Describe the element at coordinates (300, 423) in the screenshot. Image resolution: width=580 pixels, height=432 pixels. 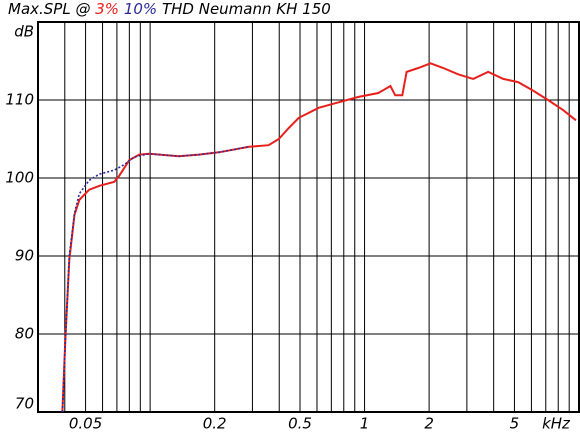
I see `x-tick-label: 0.5` at that location.